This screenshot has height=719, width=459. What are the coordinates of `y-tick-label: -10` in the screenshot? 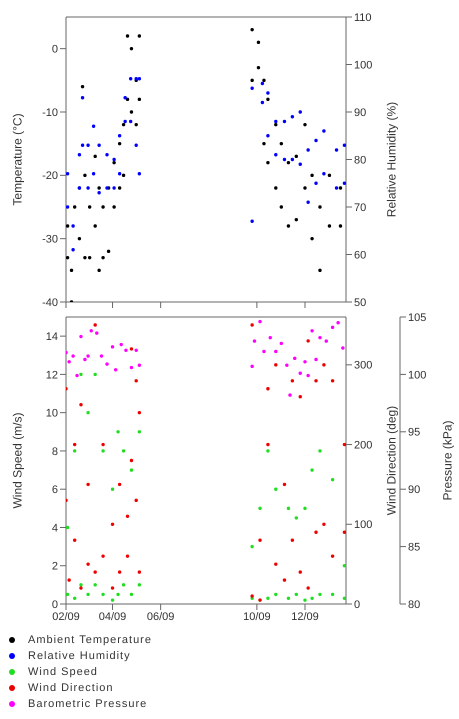 It's located at (50, 112).